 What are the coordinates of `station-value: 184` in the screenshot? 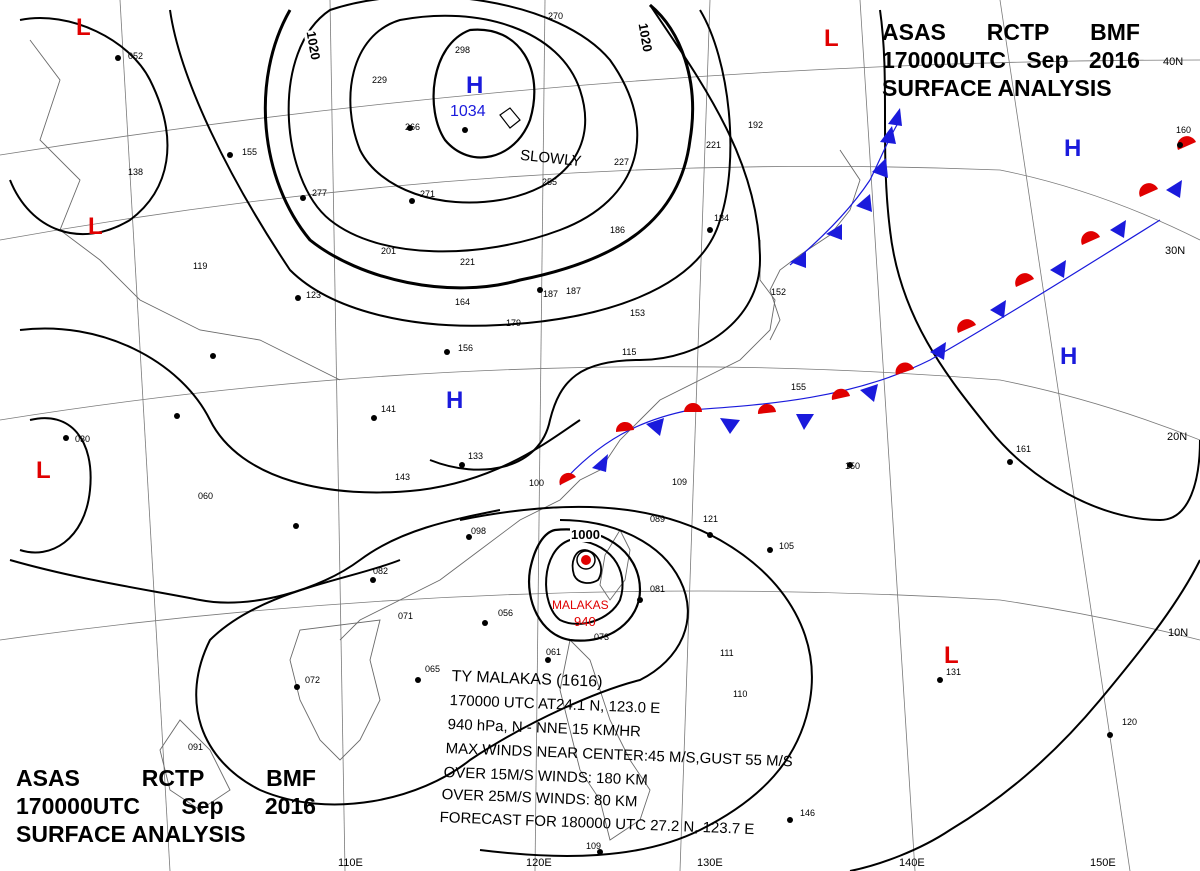 It's located at (722, 218).